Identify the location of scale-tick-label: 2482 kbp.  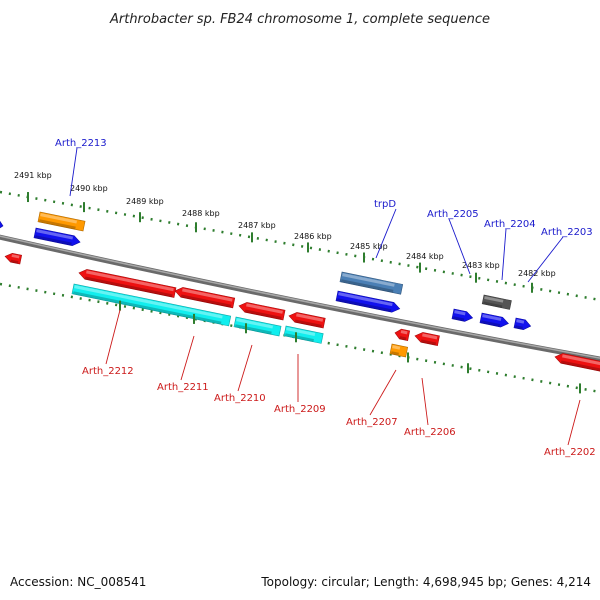
(537, 273).